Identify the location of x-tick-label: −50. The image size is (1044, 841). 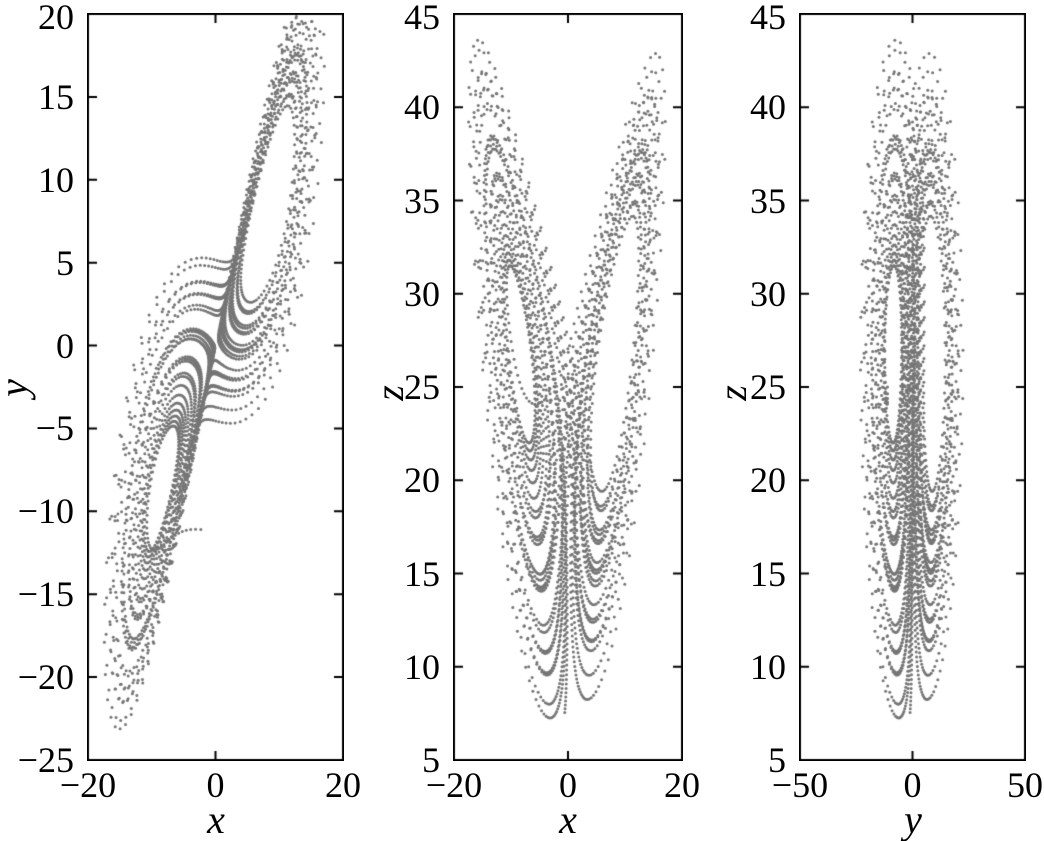
(800, 785).